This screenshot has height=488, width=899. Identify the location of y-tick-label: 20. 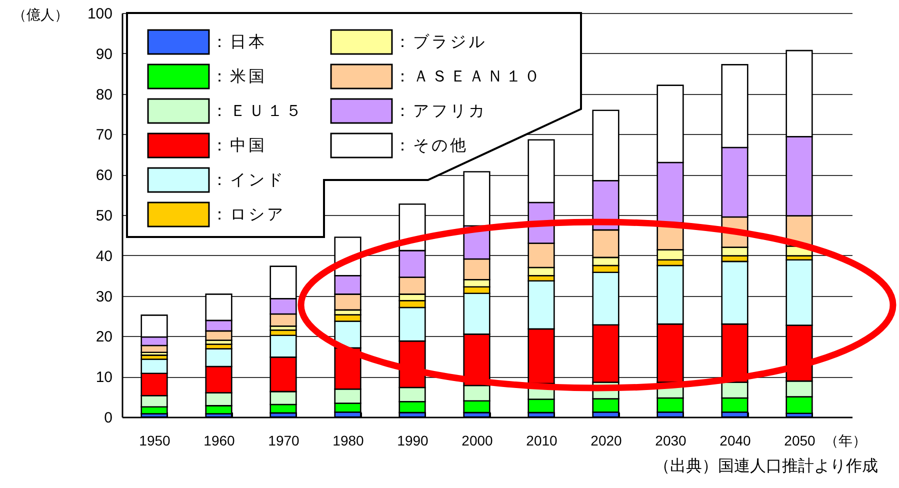
(104, 337).